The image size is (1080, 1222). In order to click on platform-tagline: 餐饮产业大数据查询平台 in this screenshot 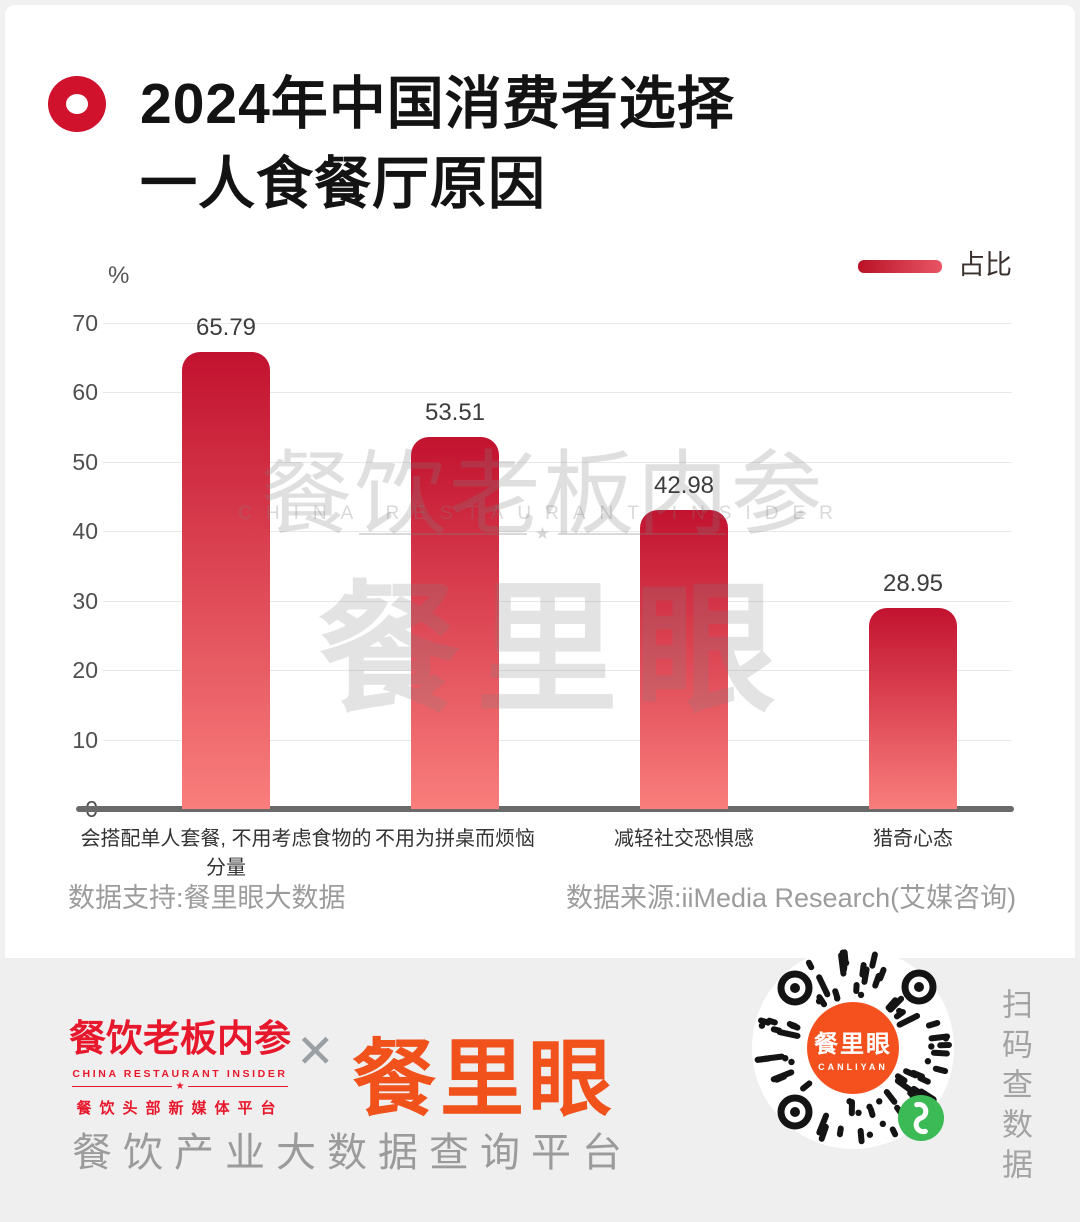, I will do `click(352, 1153)`.